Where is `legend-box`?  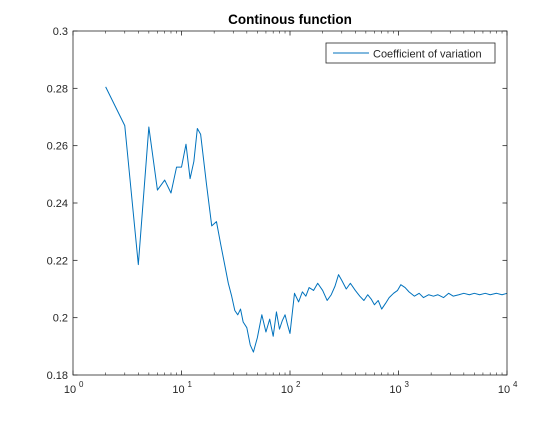
legend-box is located at coordinates (410, 53).